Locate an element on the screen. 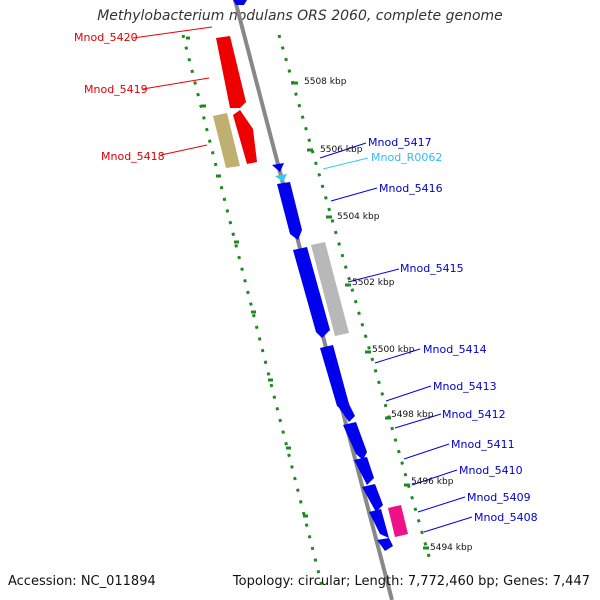 Image resolution: width=600 pixels, height=600 pixels. gene-label-right: Mnod_5414 is located at coordinates (455, 349).